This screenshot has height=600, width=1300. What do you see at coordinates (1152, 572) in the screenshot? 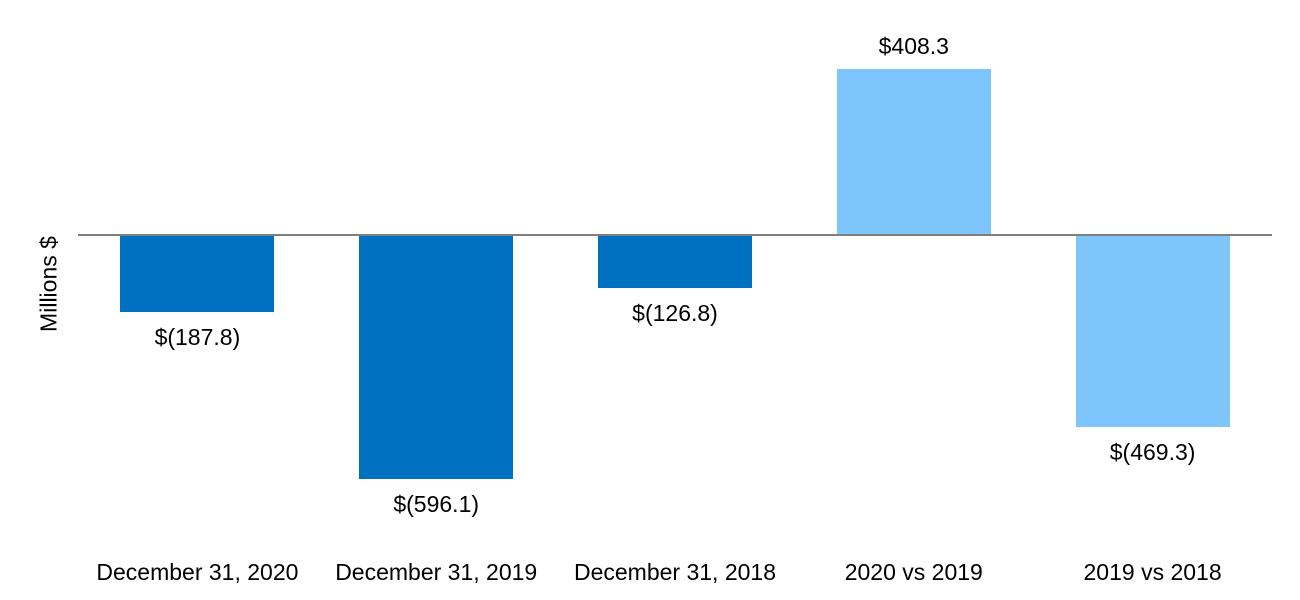
I see `category-label-5: 2019 vs 2018` at bounding box center [1152, 572].